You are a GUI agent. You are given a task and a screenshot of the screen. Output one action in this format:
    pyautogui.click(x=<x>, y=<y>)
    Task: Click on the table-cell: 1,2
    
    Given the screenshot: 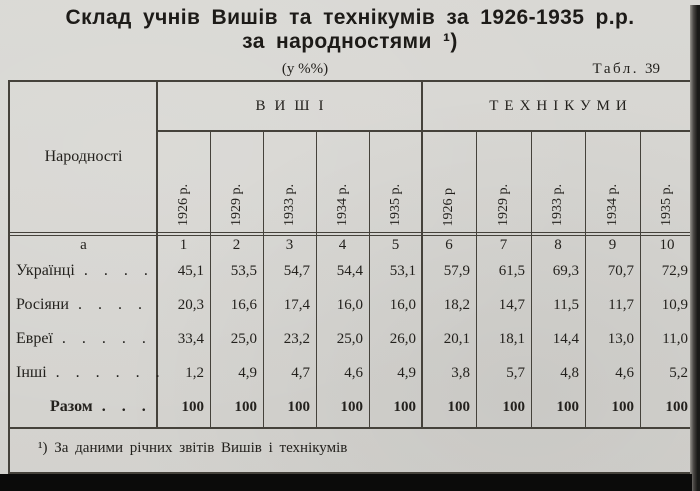 What is the action you would take?
    pyautogui.click(x=194, y=372)
    